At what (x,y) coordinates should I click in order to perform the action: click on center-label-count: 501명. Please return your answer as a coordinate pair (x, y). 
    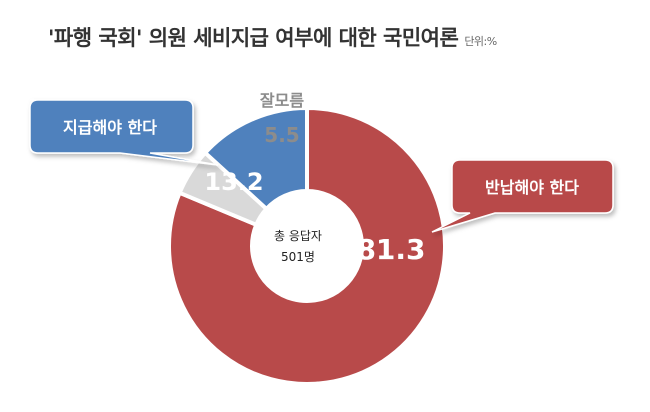
    Looking at the image, I should click on (298, 257).